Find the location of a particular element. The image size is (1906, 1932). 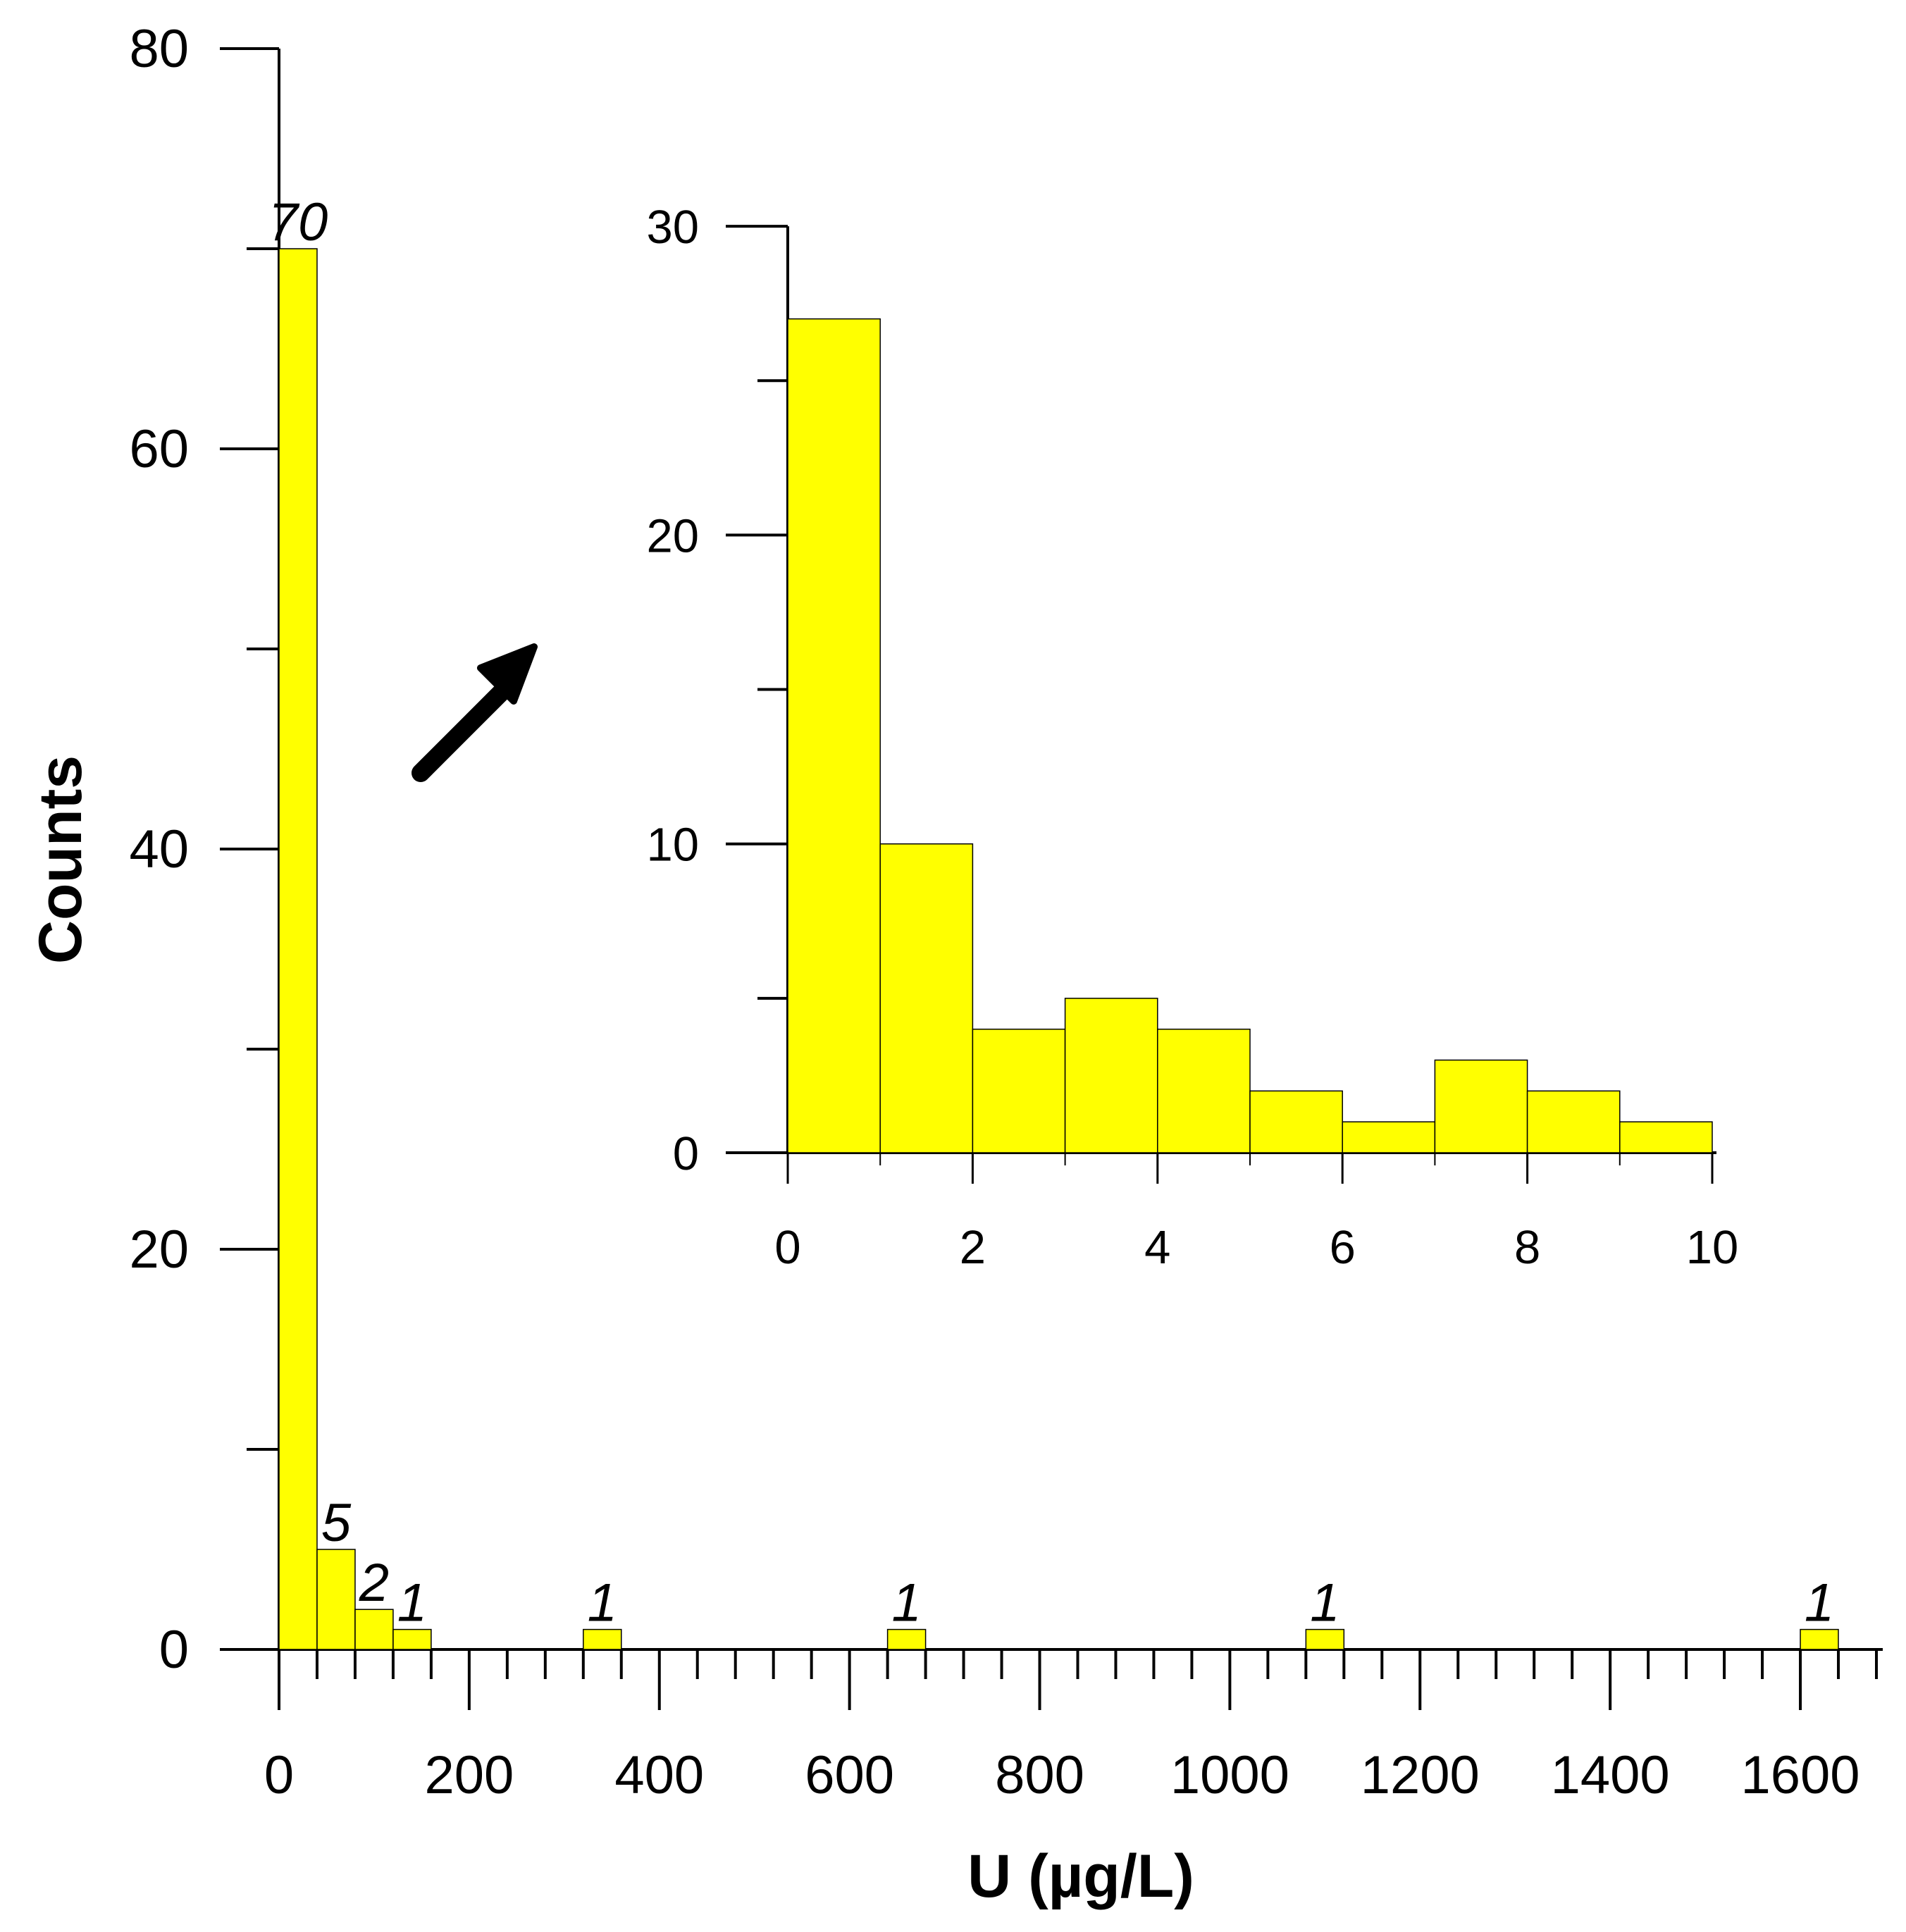

x-tick-label: 1200 is located at coordinates (1420, 1775).